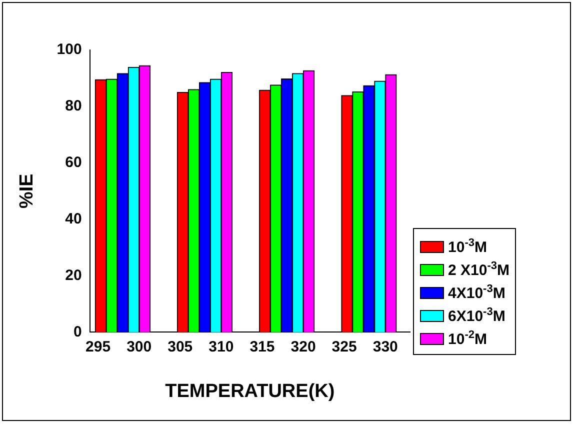 This screenshot has height=425, width=575. What do you see at coordinates (262, 347) in the screenshot?
I see `x-tick-label: 315` at bounding box center [262, 347].